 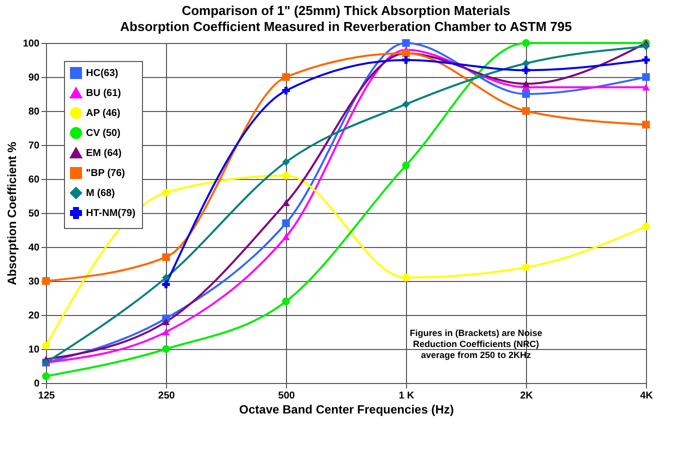 What do you see at coordinates (34, 316) in the screenshot?
I see `y-tick-label: 20` at bounding box center [34, 316].